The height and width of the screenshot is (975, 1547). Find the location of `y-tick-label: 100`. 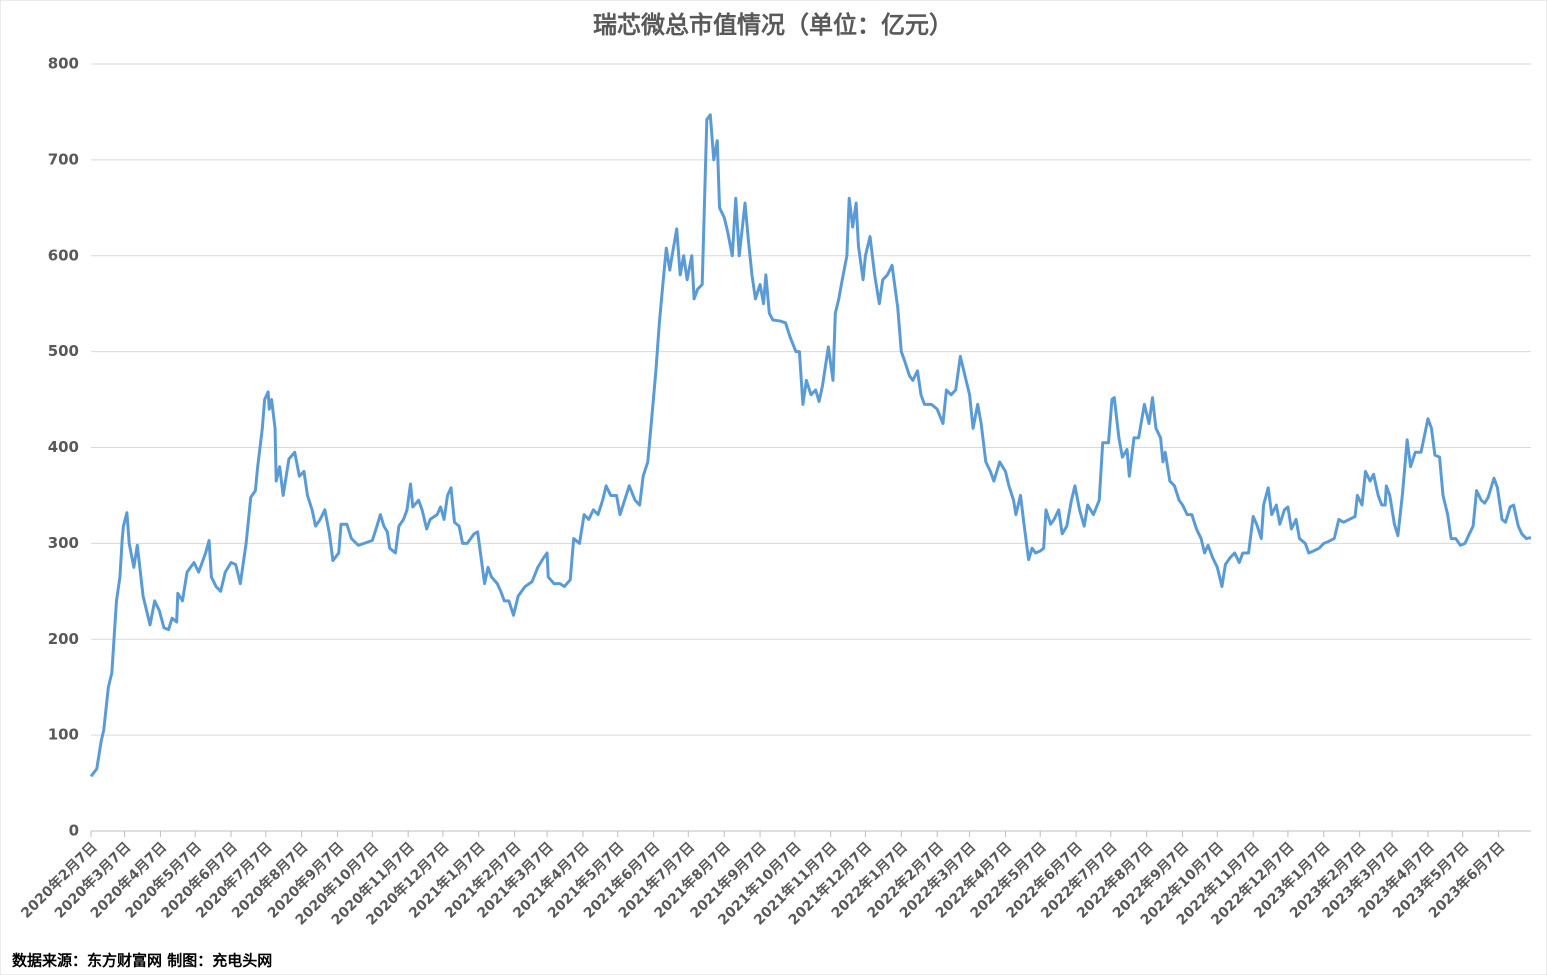

y-tick-label: 100 is located at coordinates (63, 735).